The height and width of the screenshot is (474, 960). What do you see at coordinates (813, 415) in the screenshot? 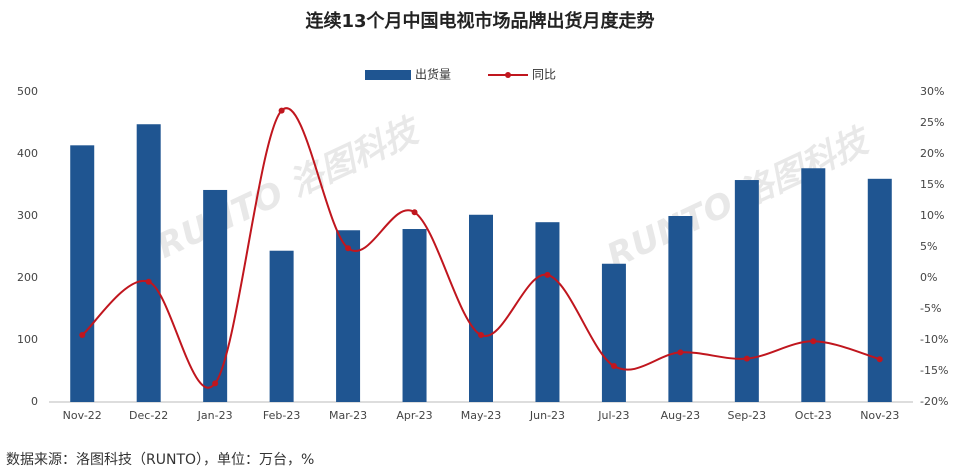
I see `x-tick-label: Oct-23` at bounding box center [813, 415].